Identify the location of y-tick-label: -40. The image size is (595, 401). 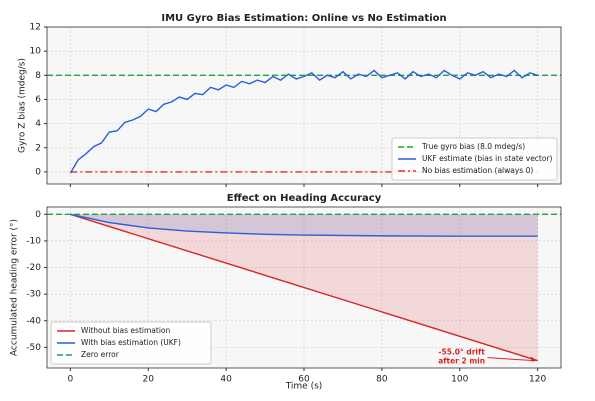
(33, 321).